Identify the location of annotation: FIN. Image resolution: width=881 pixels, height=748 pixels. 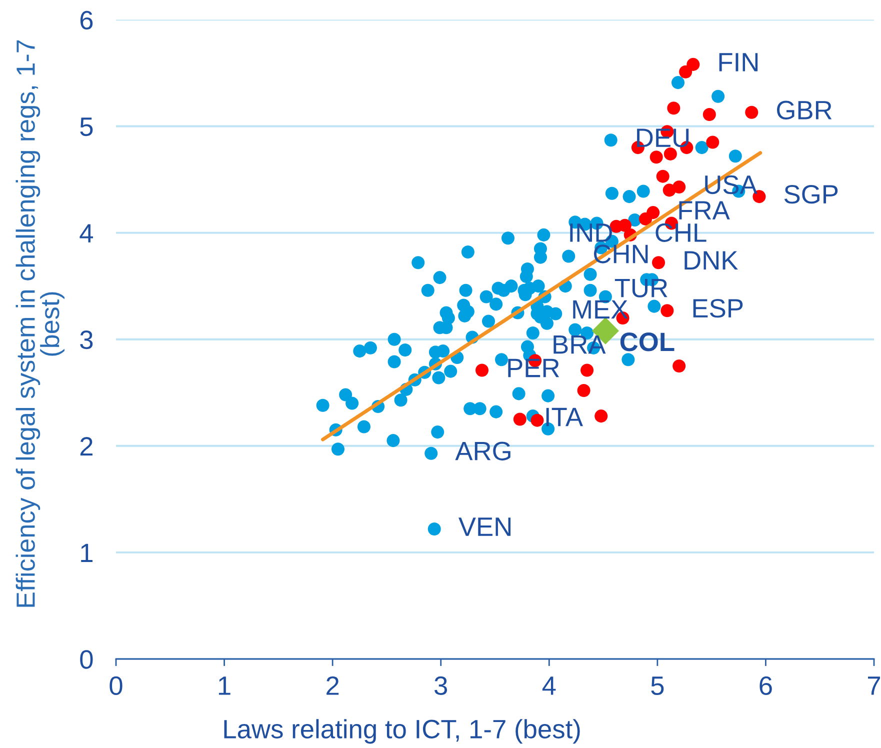
(738, 62).